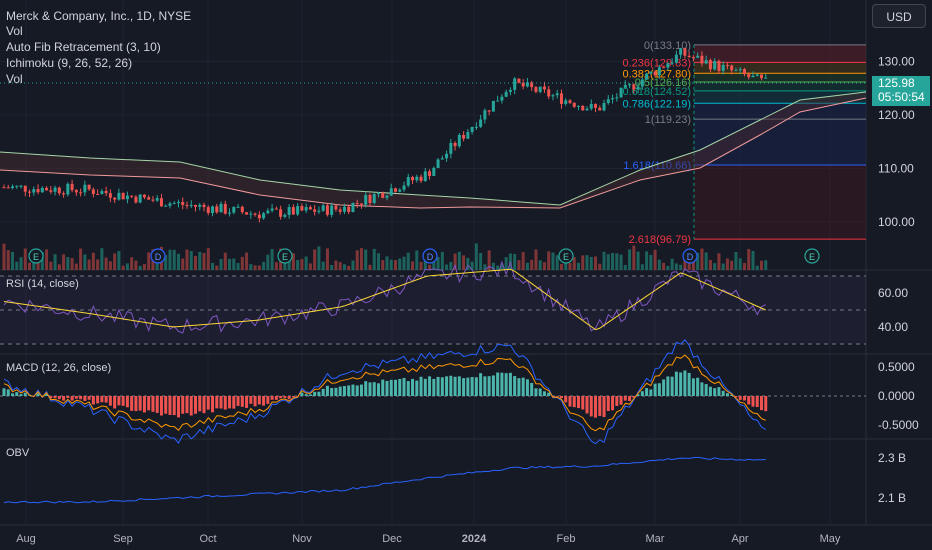 The image size is (932, 550). Describe the element at coordinates (18, 453) in the screenshot. I see `obv-label: OBV` at that location.